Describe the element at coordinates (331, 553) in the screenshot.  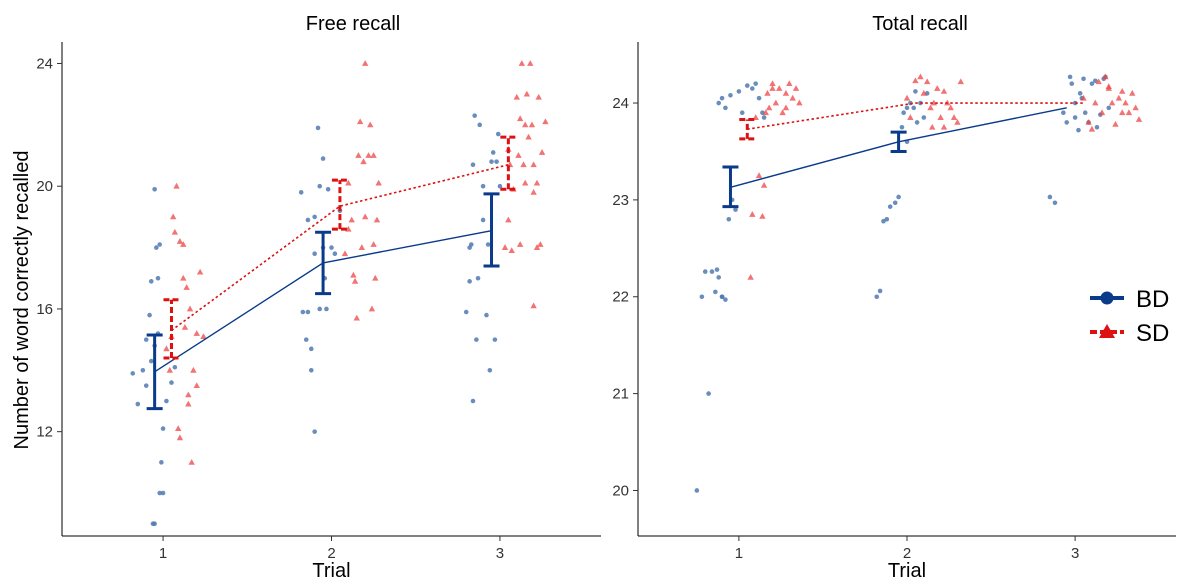
I see `x-tick-label: 2` at that location.